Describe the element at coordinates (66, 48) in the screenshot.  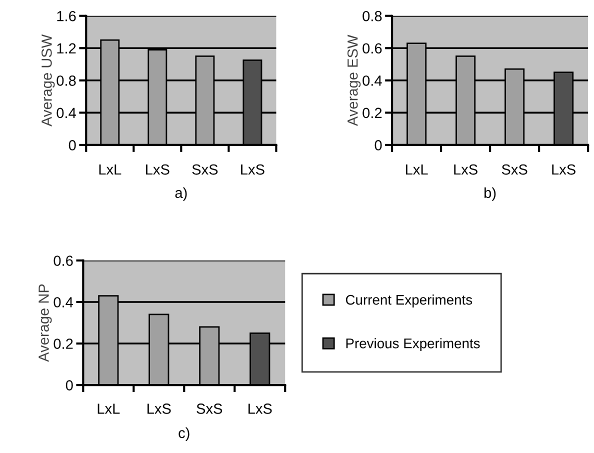
I see `y-tick-label: 1.2` at that location.